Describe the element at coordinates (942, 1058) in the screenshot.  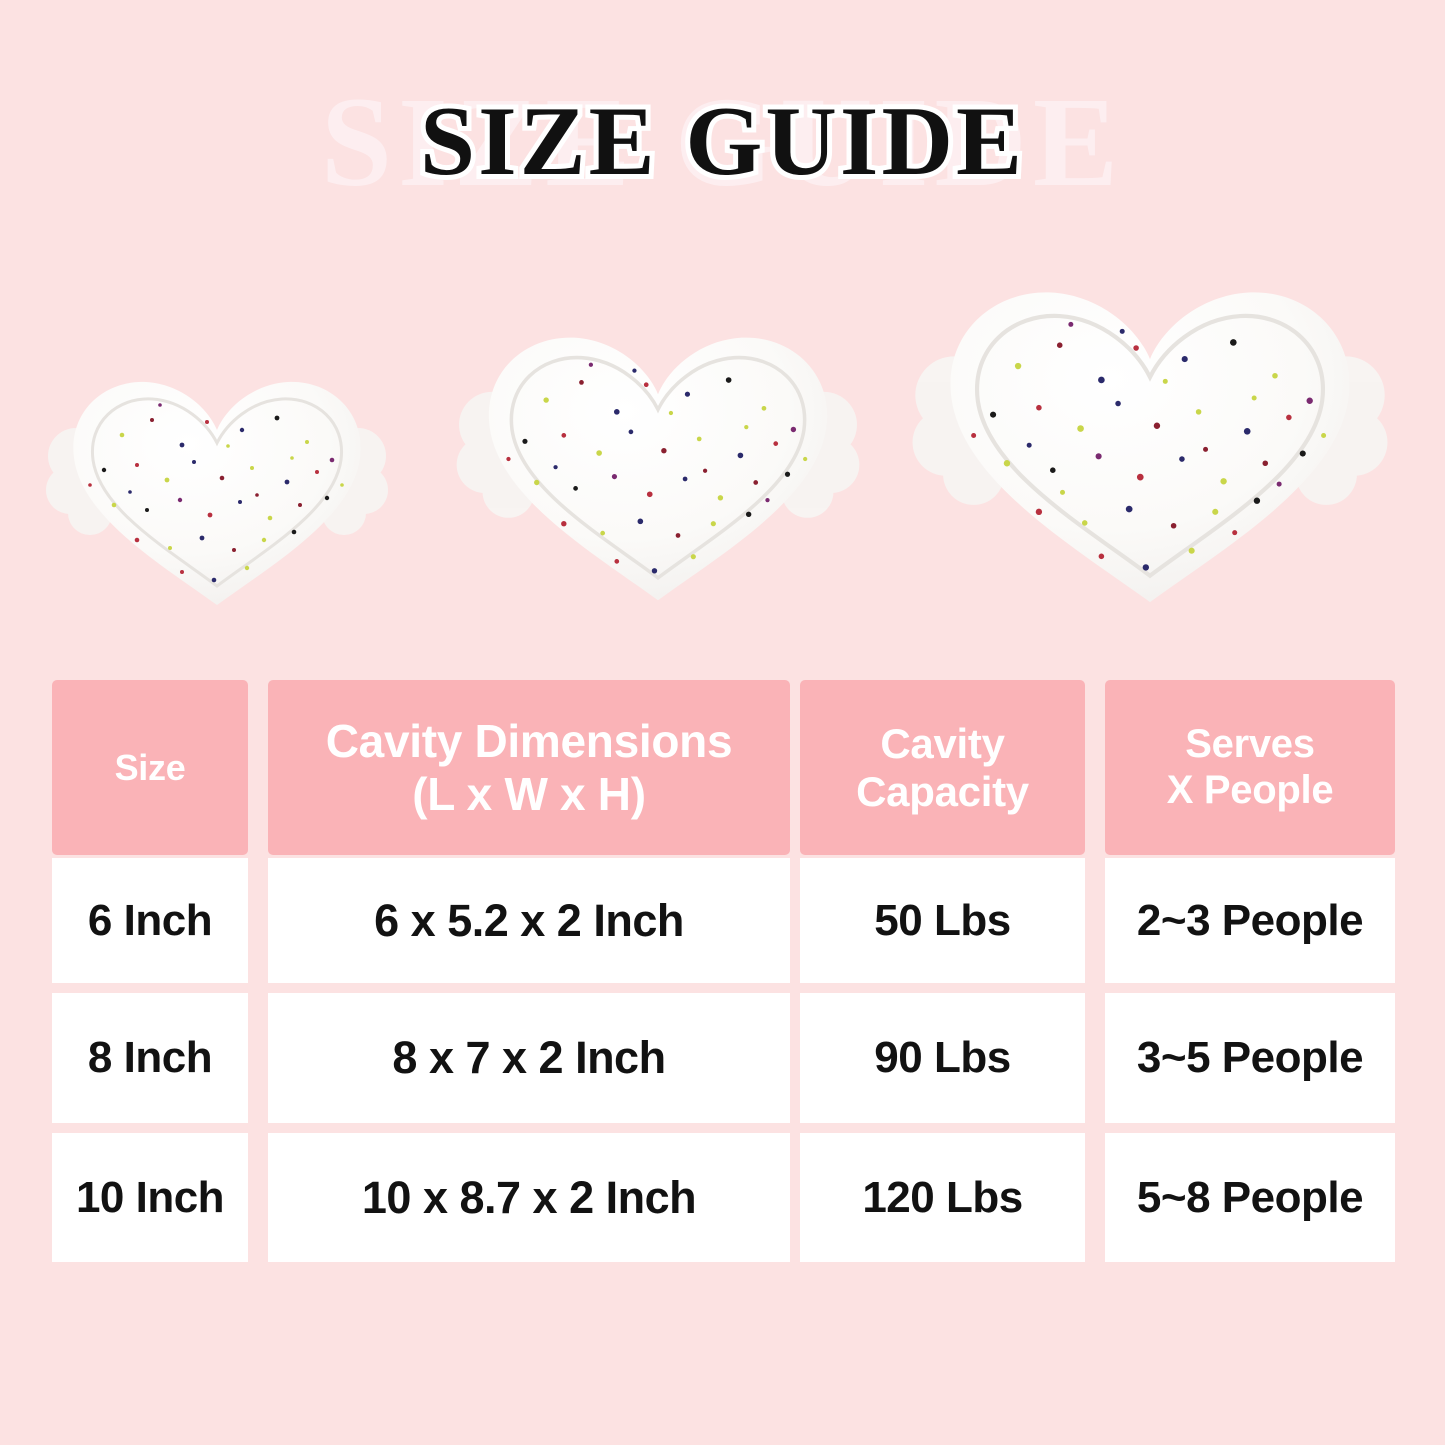
I see `cell-capacity: 90 Lbs` at that location.